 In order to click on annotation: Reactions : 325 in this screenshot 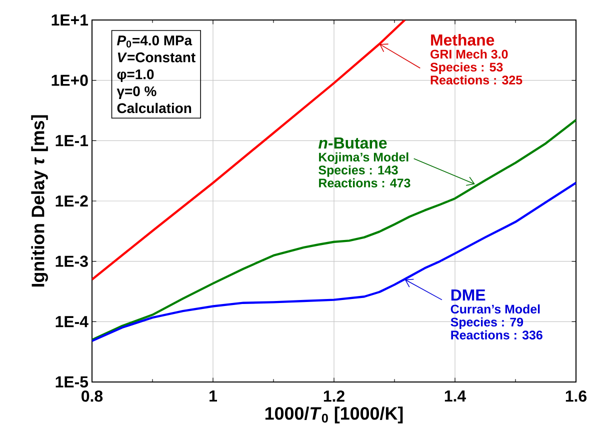, I will do `click(476, 79)`.